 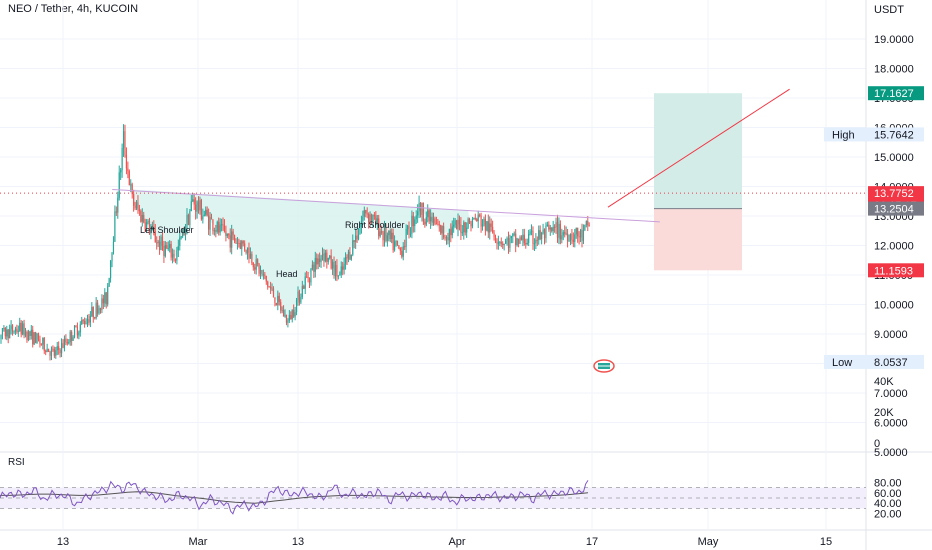 What do you see at coordinates (73, 9) in the screenshot?
I see `chart-title: NEO / Tether, 4h, KUCOIN` at bounding box center [73, 9].